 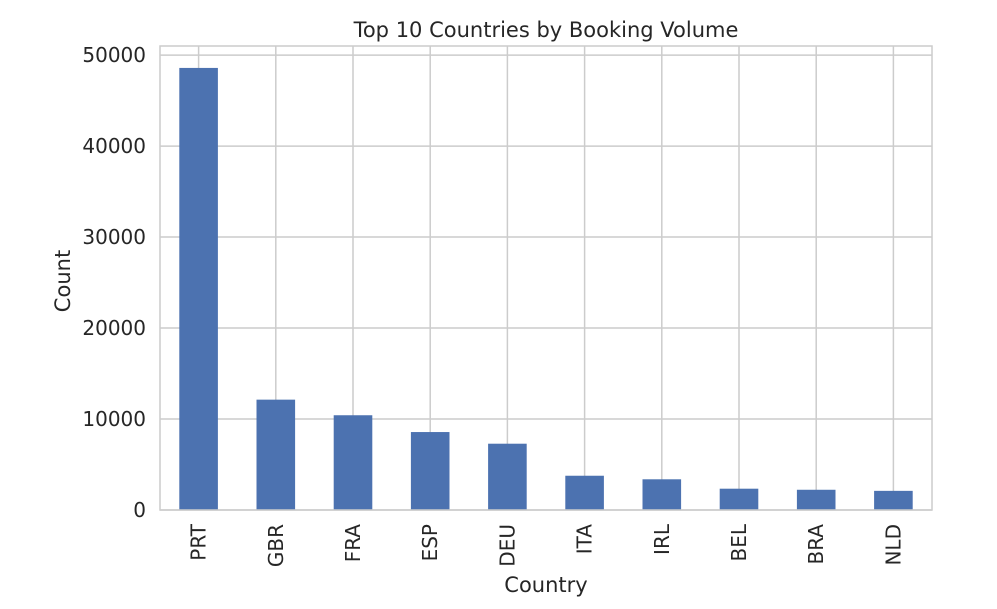 What do you see at coordinates (198, 289) in the screenshot?
I see `bar-prt` at bounding box center [198, 289].